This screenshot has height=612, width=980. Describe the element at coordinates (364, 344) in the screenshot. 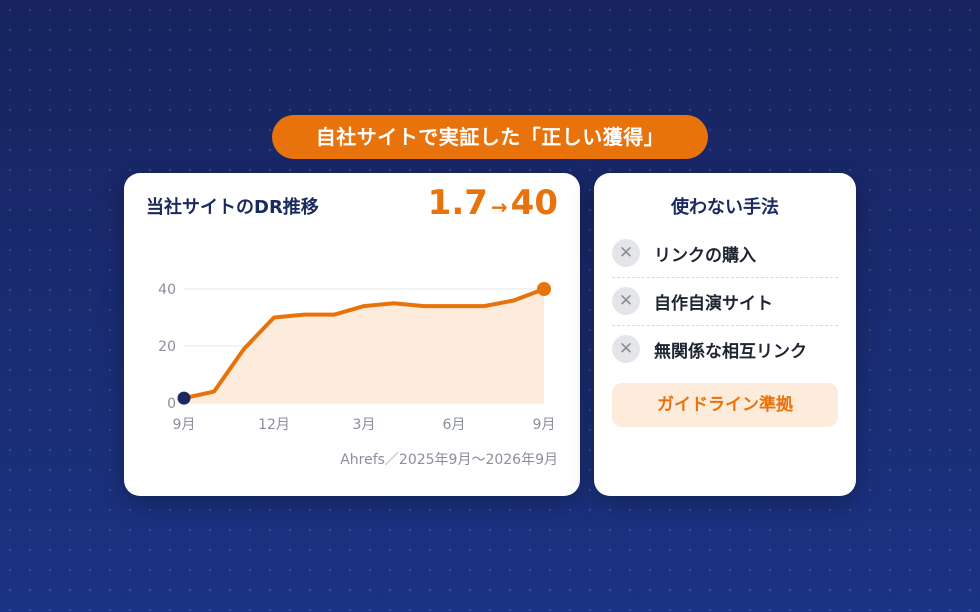

I see `series-line` at that location.